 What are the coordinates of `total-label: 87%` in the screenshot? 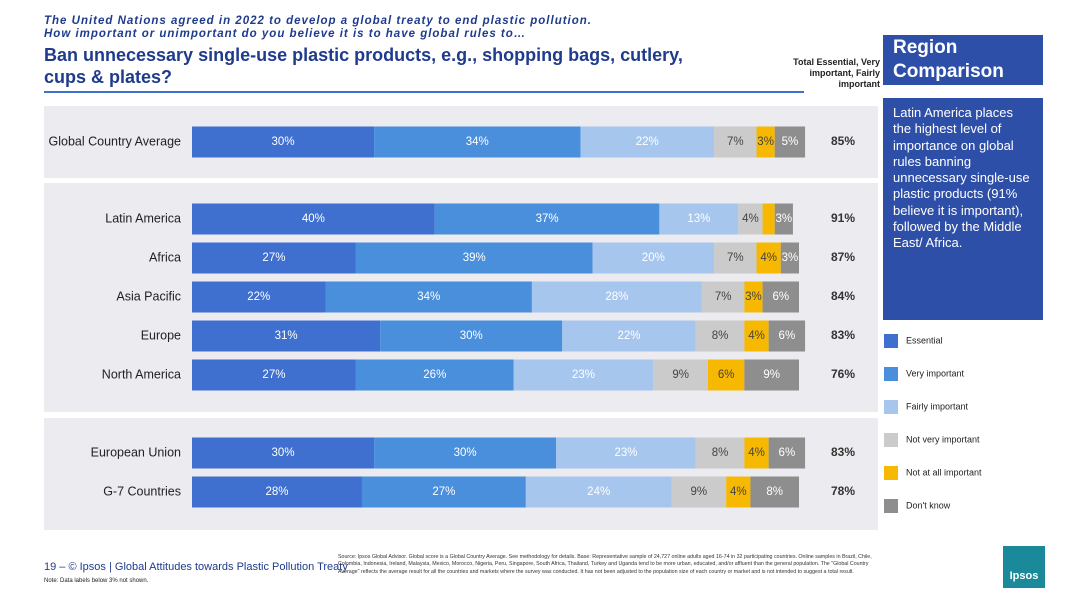 It's located at (843, 257).